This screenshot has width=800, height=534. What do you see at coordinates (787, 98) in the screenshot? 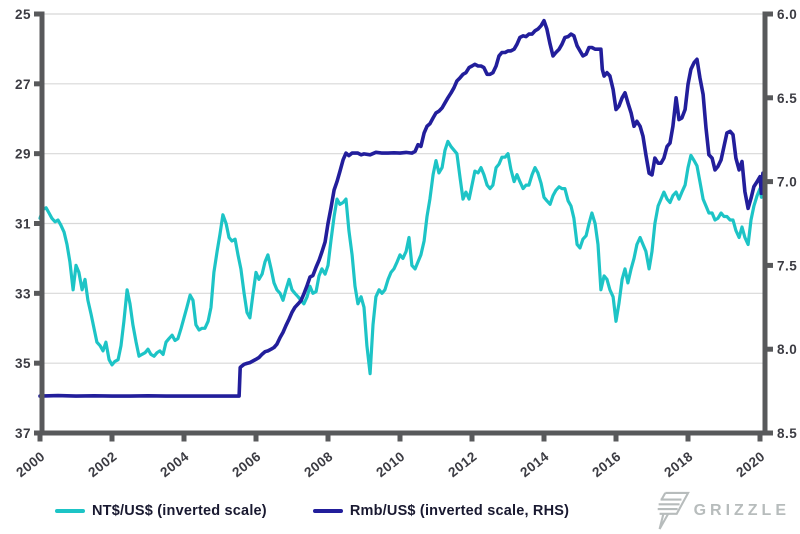
I see `right-tick-label: 6.5` at bounding box center [787, 98].